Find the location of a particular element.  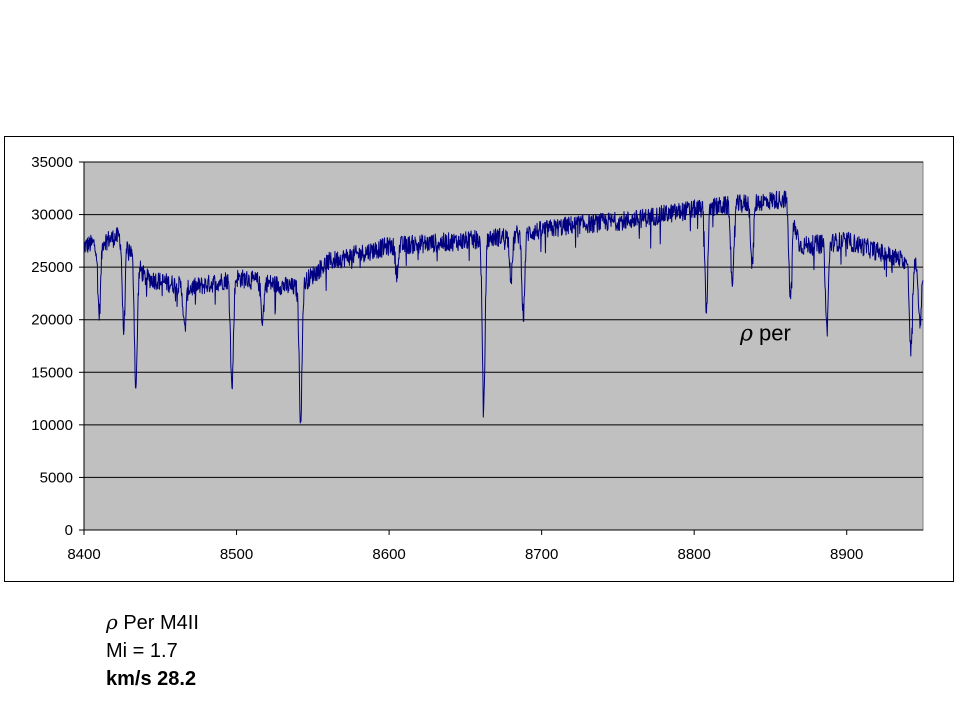

x-axis-tick-labels: 8400 8500 8600 8700 8800 8900 is located at coordinates (465, 546).